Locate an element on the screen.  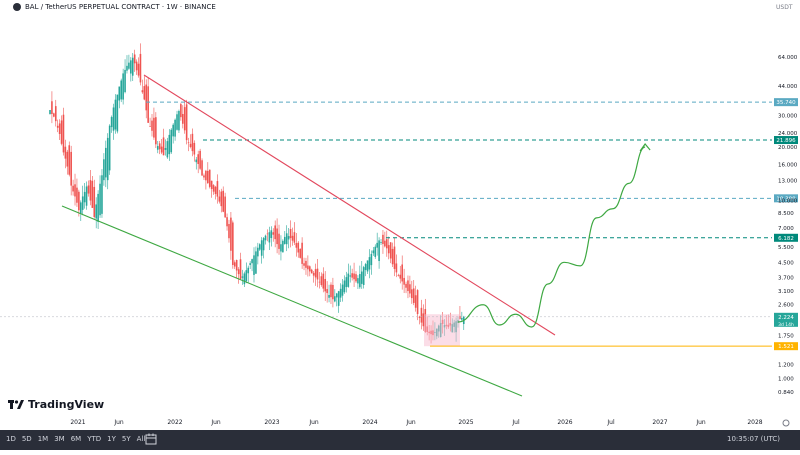
timeframe-1d: 1D is located at coordinates (11, 439).